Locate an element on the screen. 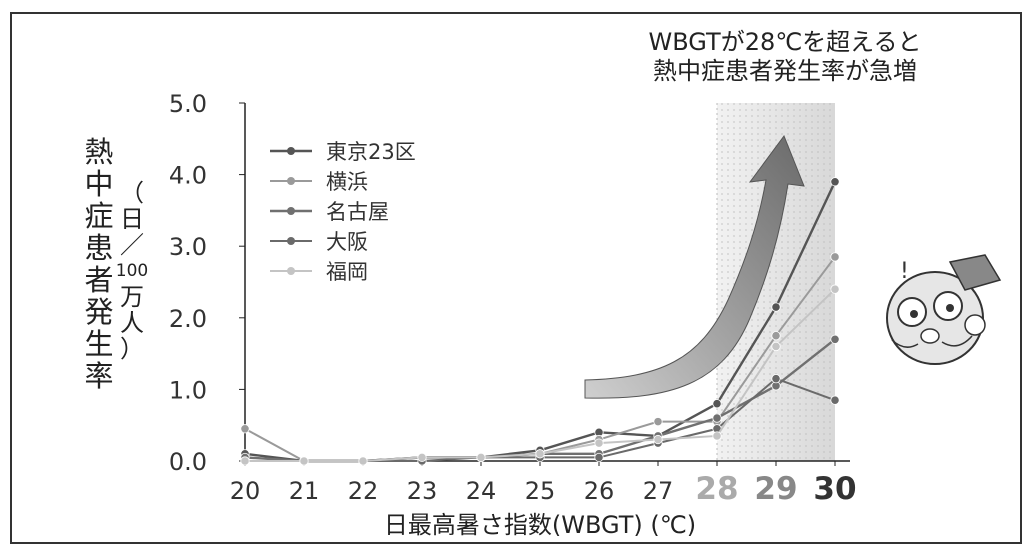  y-axis-label-char: 率 is located at coordinates (99, 376).